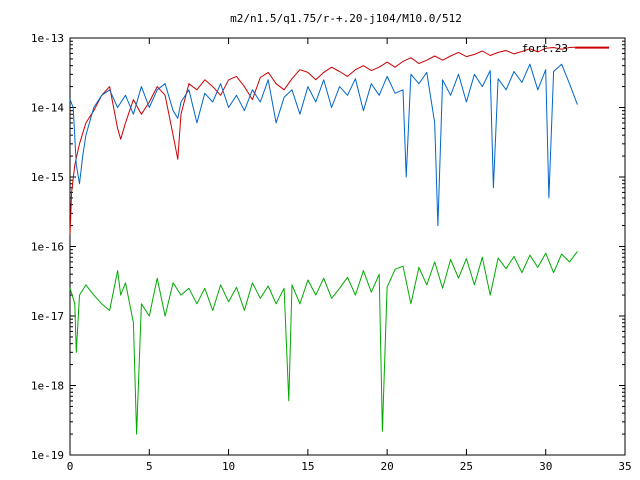  Describe the element at coordinates (545, 466) in the screenshot. I see `x-tick-label: 30` at that location.